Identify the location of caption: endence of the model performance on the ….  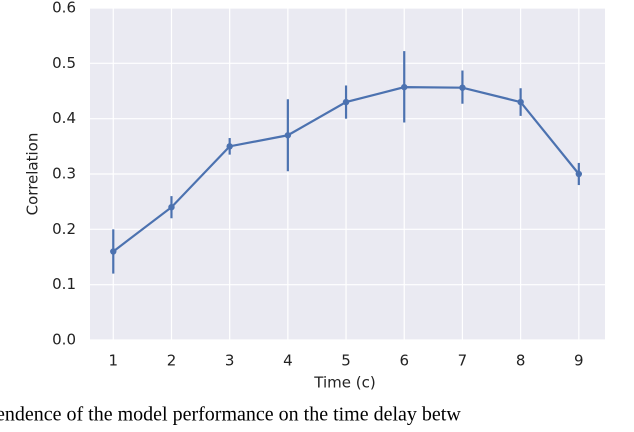
(230, 415).